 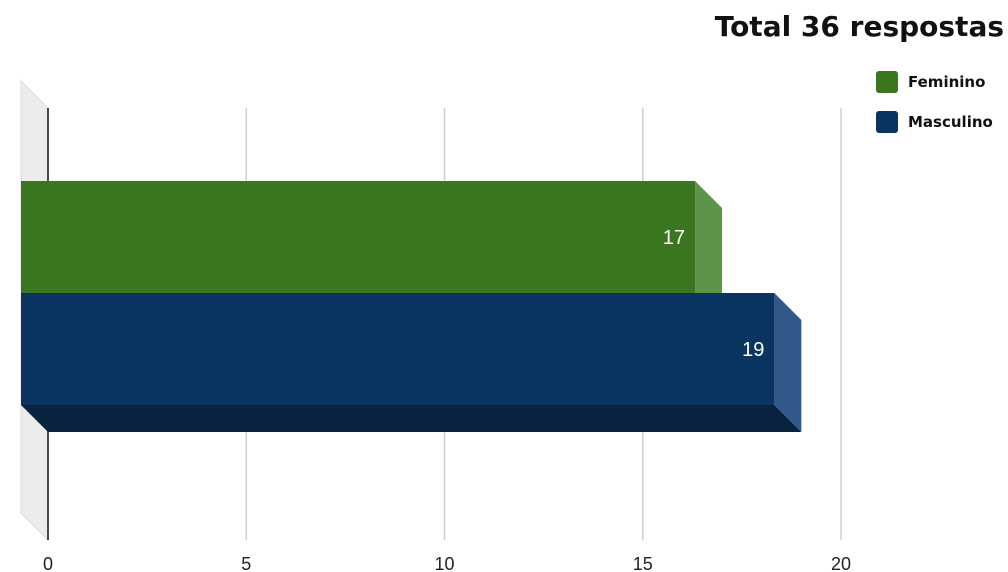 What do you see at coordinates (246, 563) in the screenshot?
I see `x-tick-label: 5` at bounding box center [246, 563].